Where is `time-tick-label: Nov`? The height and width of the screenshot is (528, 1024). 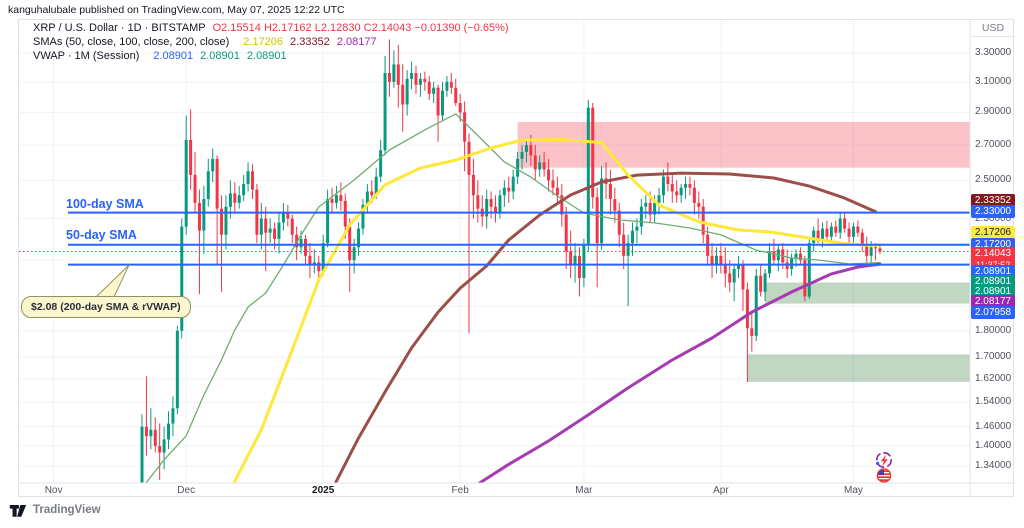 time-tick-label: Nov is located at coordinates (53, 490).